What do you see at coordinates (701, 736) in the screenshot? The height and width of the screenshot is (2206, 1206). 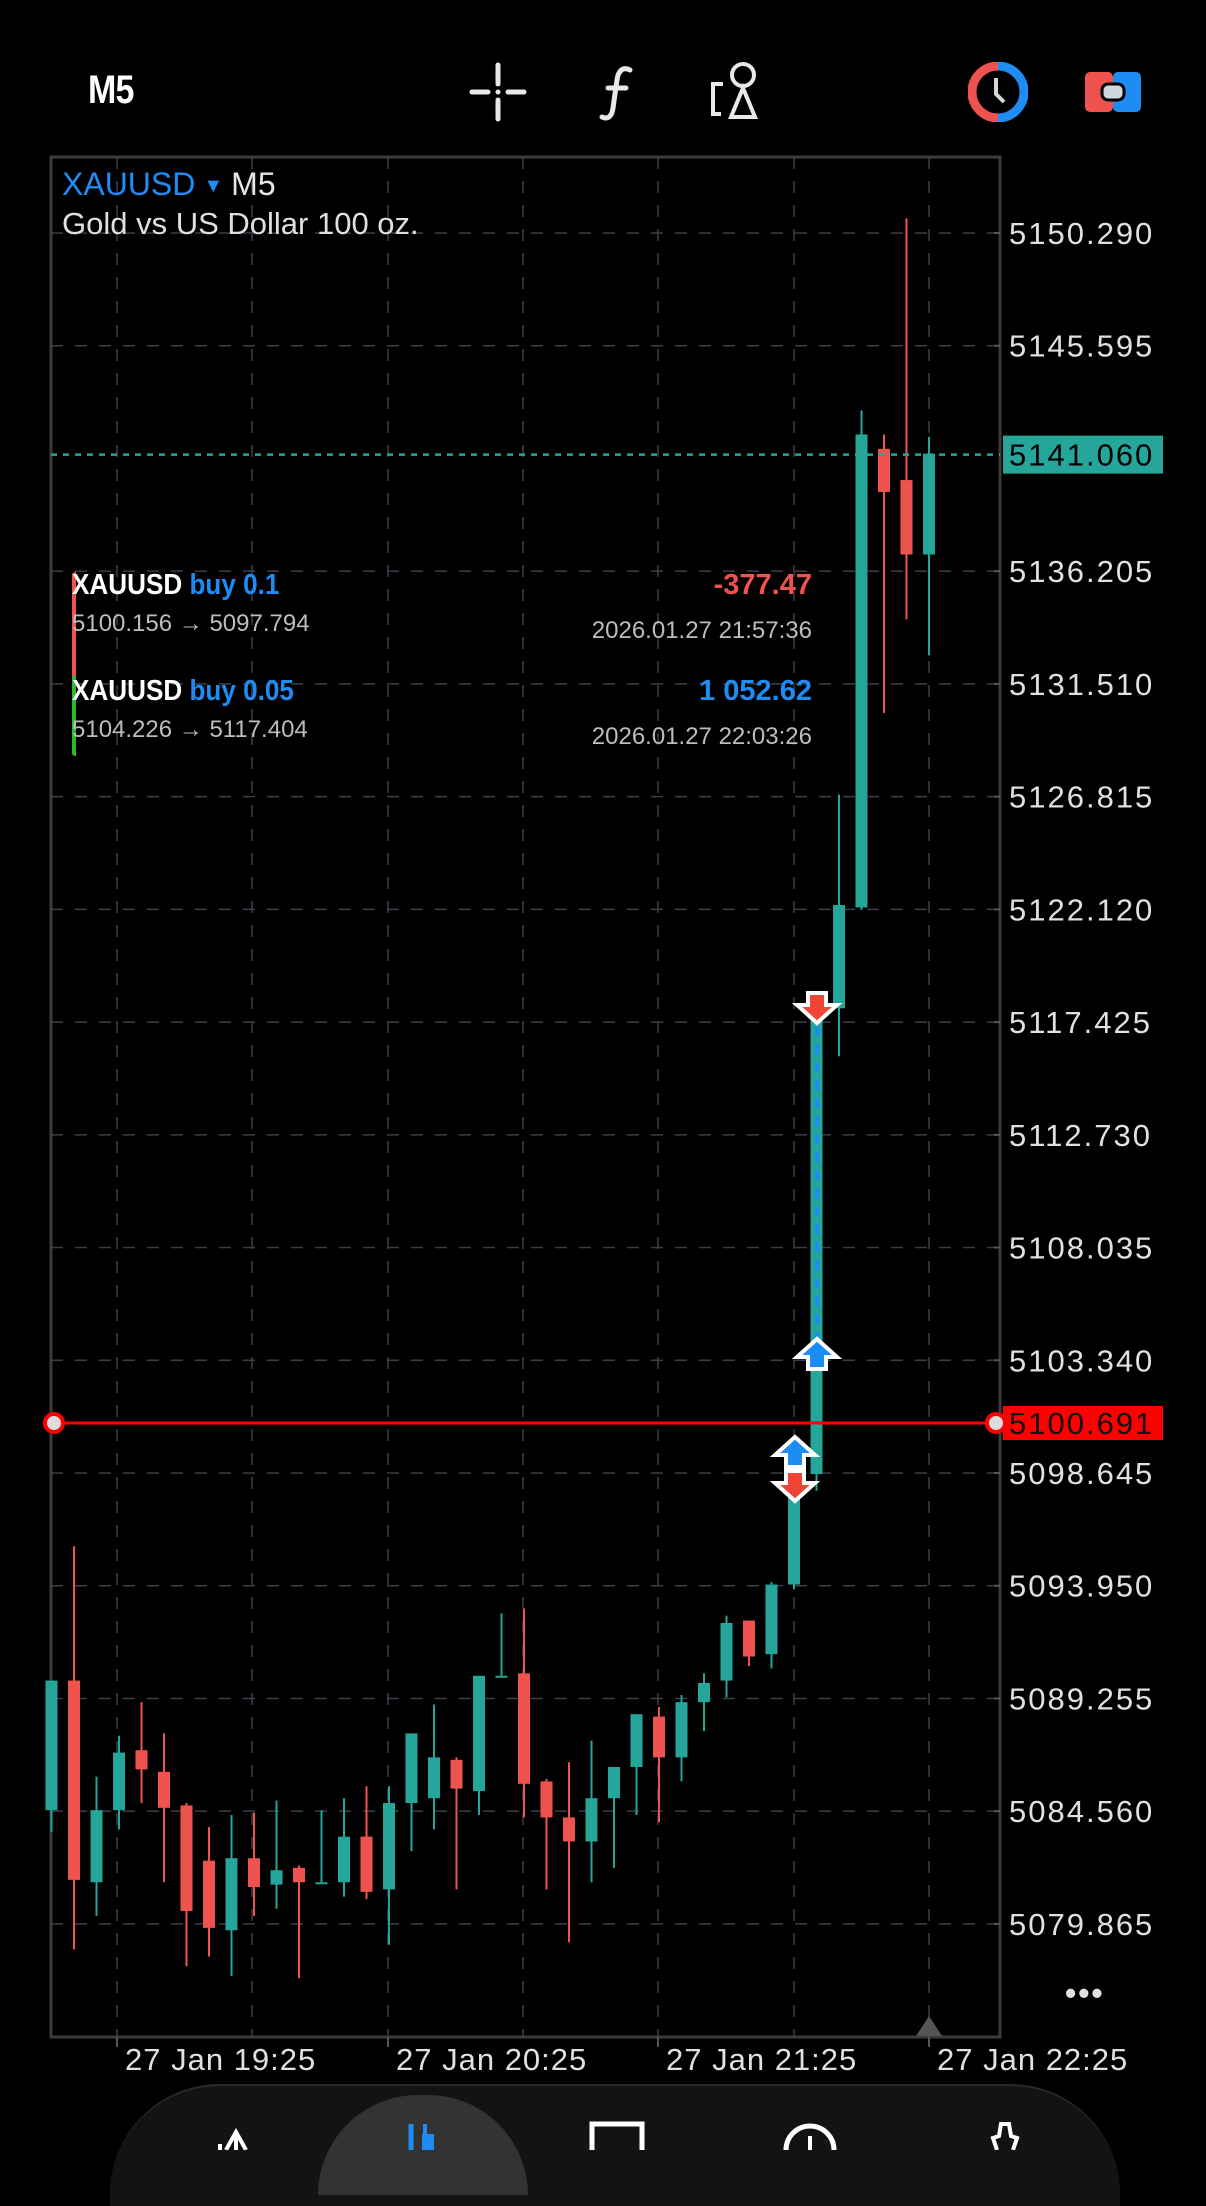 I see `trade-time: 2026.01.27 22:03:26` at bounding box center [701, 736].